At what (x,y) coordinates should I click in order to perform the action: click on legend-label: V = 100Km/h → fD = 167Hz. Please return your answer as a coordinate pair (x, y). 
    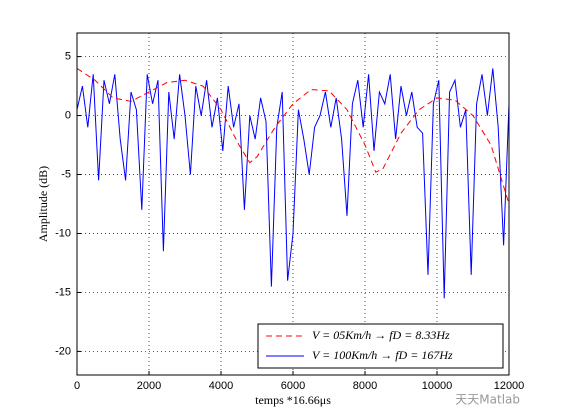
    Looking at the image, I should click on (382, 355).